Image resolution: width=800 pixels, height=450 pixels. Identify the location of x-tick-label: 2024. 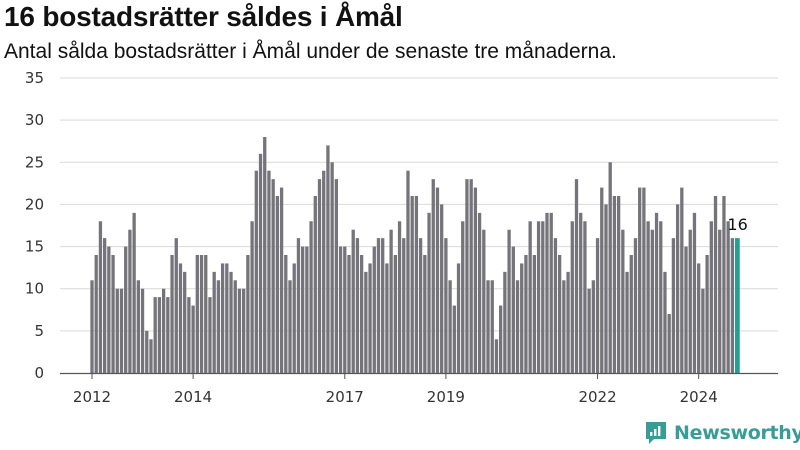
(699, 397).